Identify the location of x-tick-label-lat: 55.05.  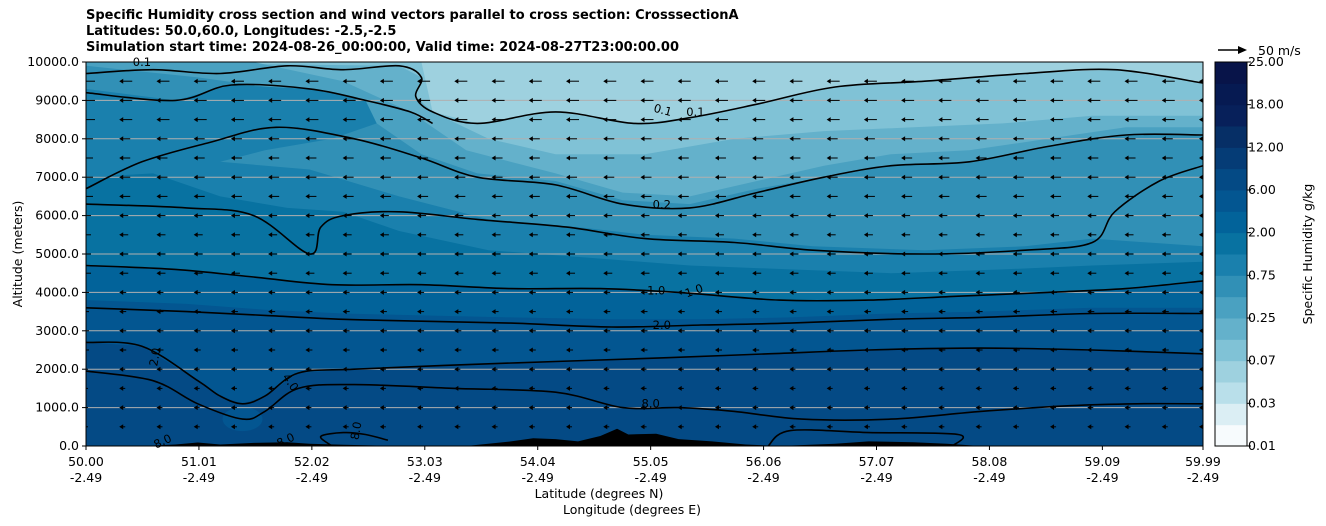
(651, 461).